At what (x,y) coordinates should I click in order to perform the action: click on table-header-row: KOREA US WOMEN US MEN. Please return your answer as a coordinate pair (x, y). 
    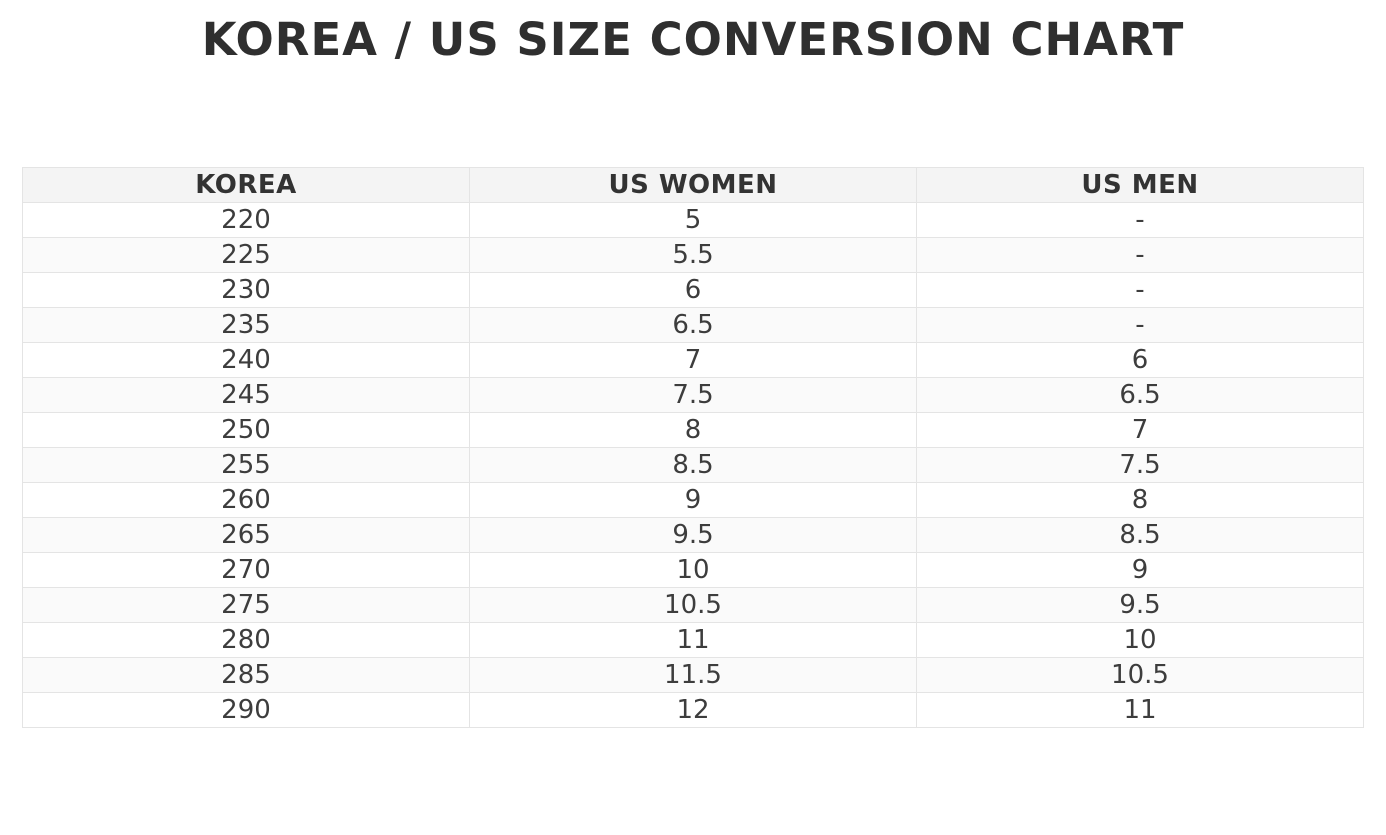
    Looking at the image, I should click on (693, 185).